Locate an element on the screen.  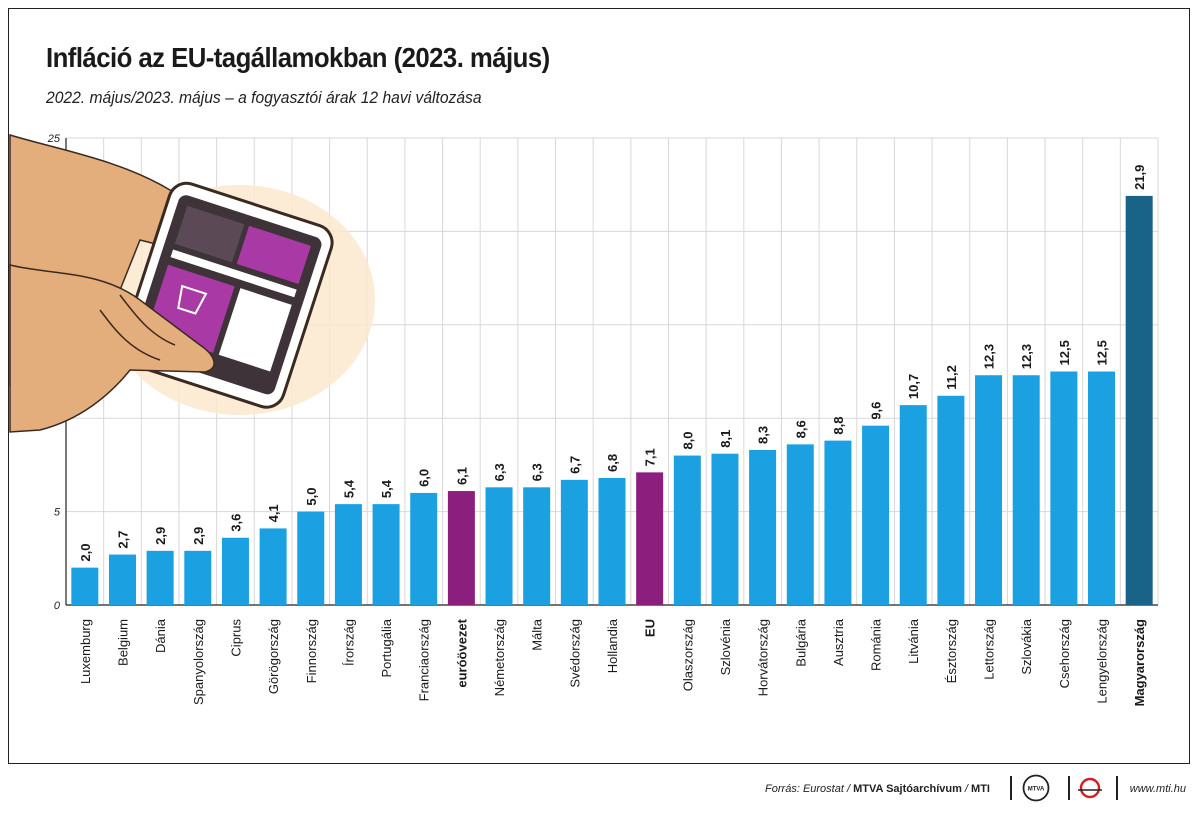
value-label: 9,6 is located at coordinates (876, 411).